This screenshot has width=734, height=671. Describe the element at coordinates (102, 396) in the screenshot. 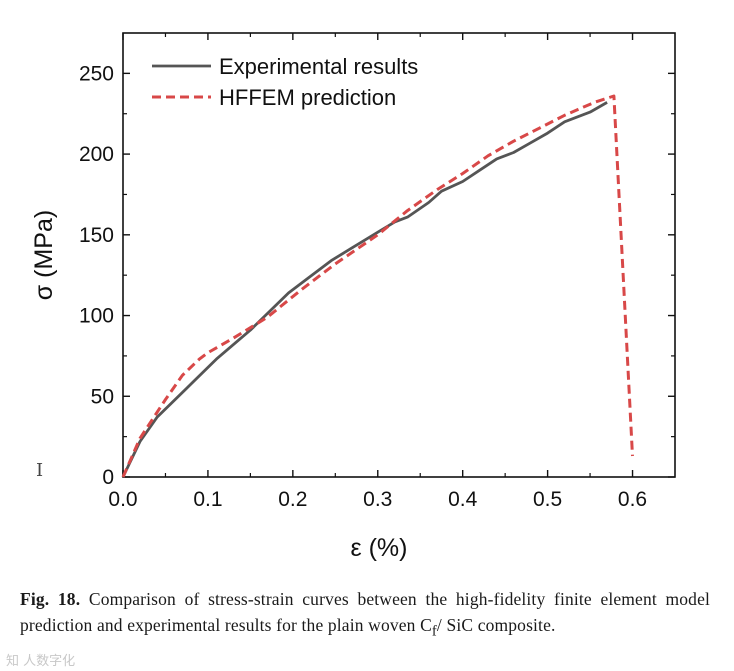

I see `y-tick-label: 50` at that location.